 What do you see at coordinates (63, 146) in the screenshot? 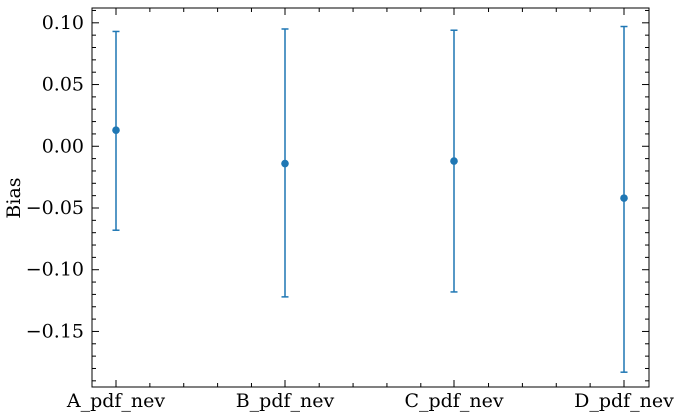
I see `y-tick-label: 0.00` at bounding box center [63, 146].